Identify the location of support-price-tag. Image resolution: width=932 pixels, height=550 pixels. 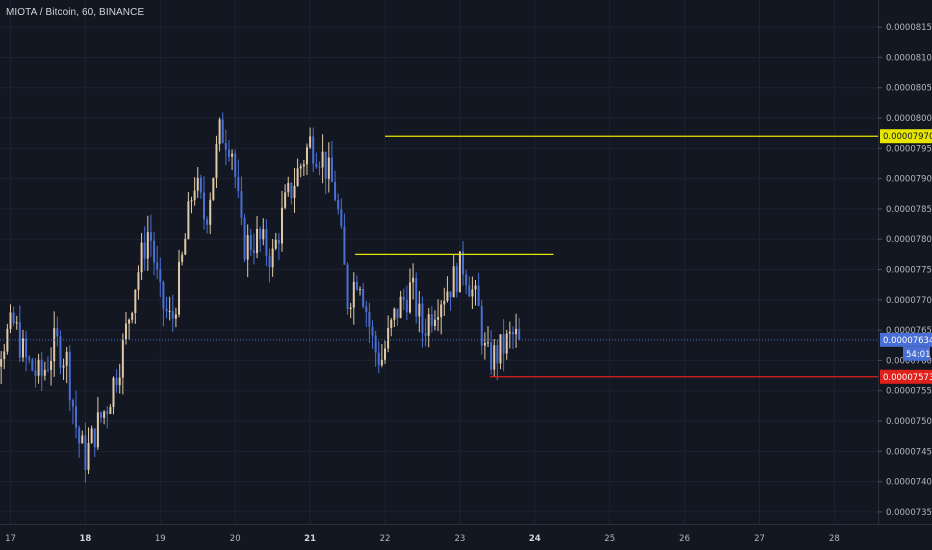
(906, 376).